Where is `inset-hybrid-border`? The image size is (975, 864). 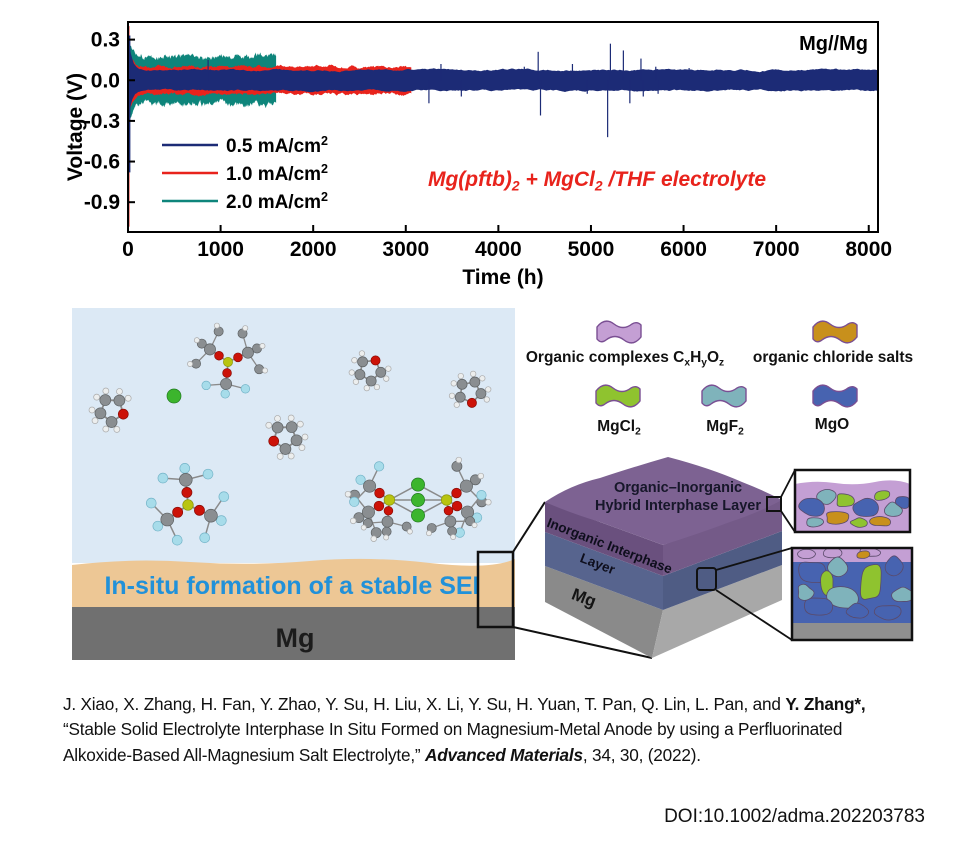 inset-hybrid-border is located at coordinates (852, 501).